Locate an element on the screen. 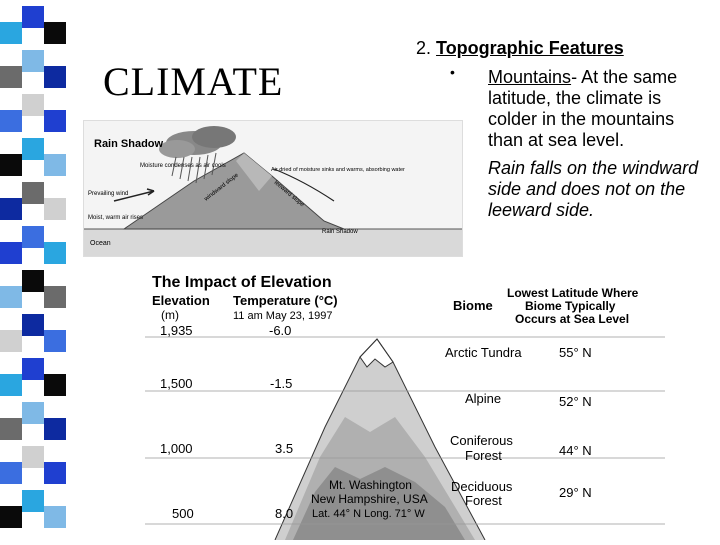 The height and width of the screenshot is (545, 720). row-temperature: 8.0 is located at coordinates (284, 513).